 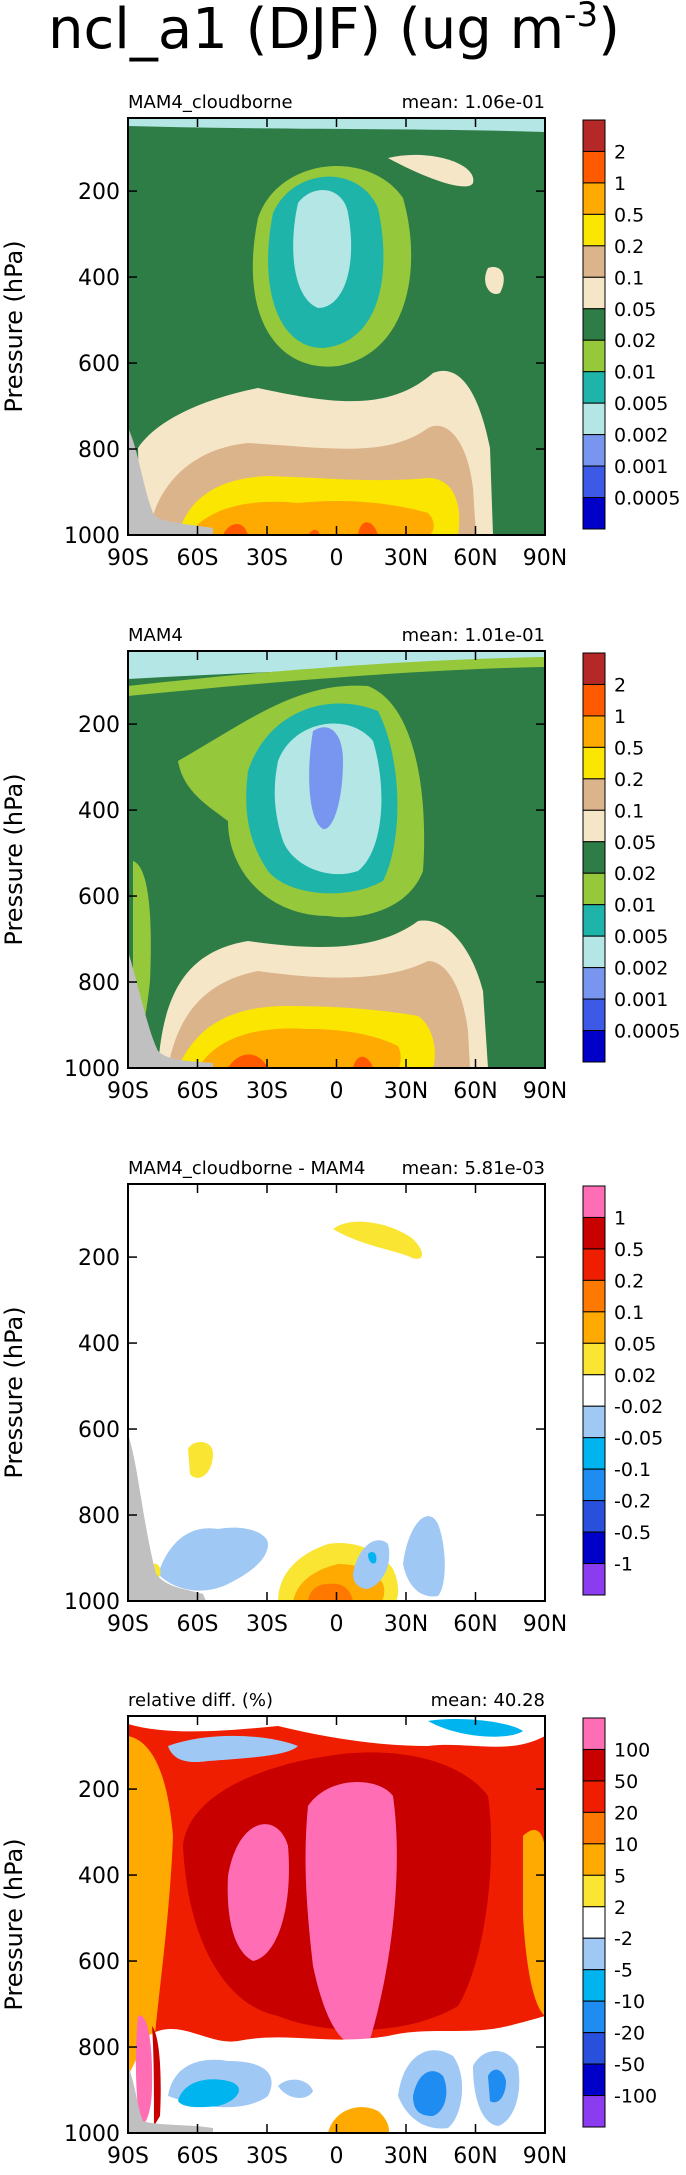 I want to click on y-tick-label: 800, so click(x=99, y=983).